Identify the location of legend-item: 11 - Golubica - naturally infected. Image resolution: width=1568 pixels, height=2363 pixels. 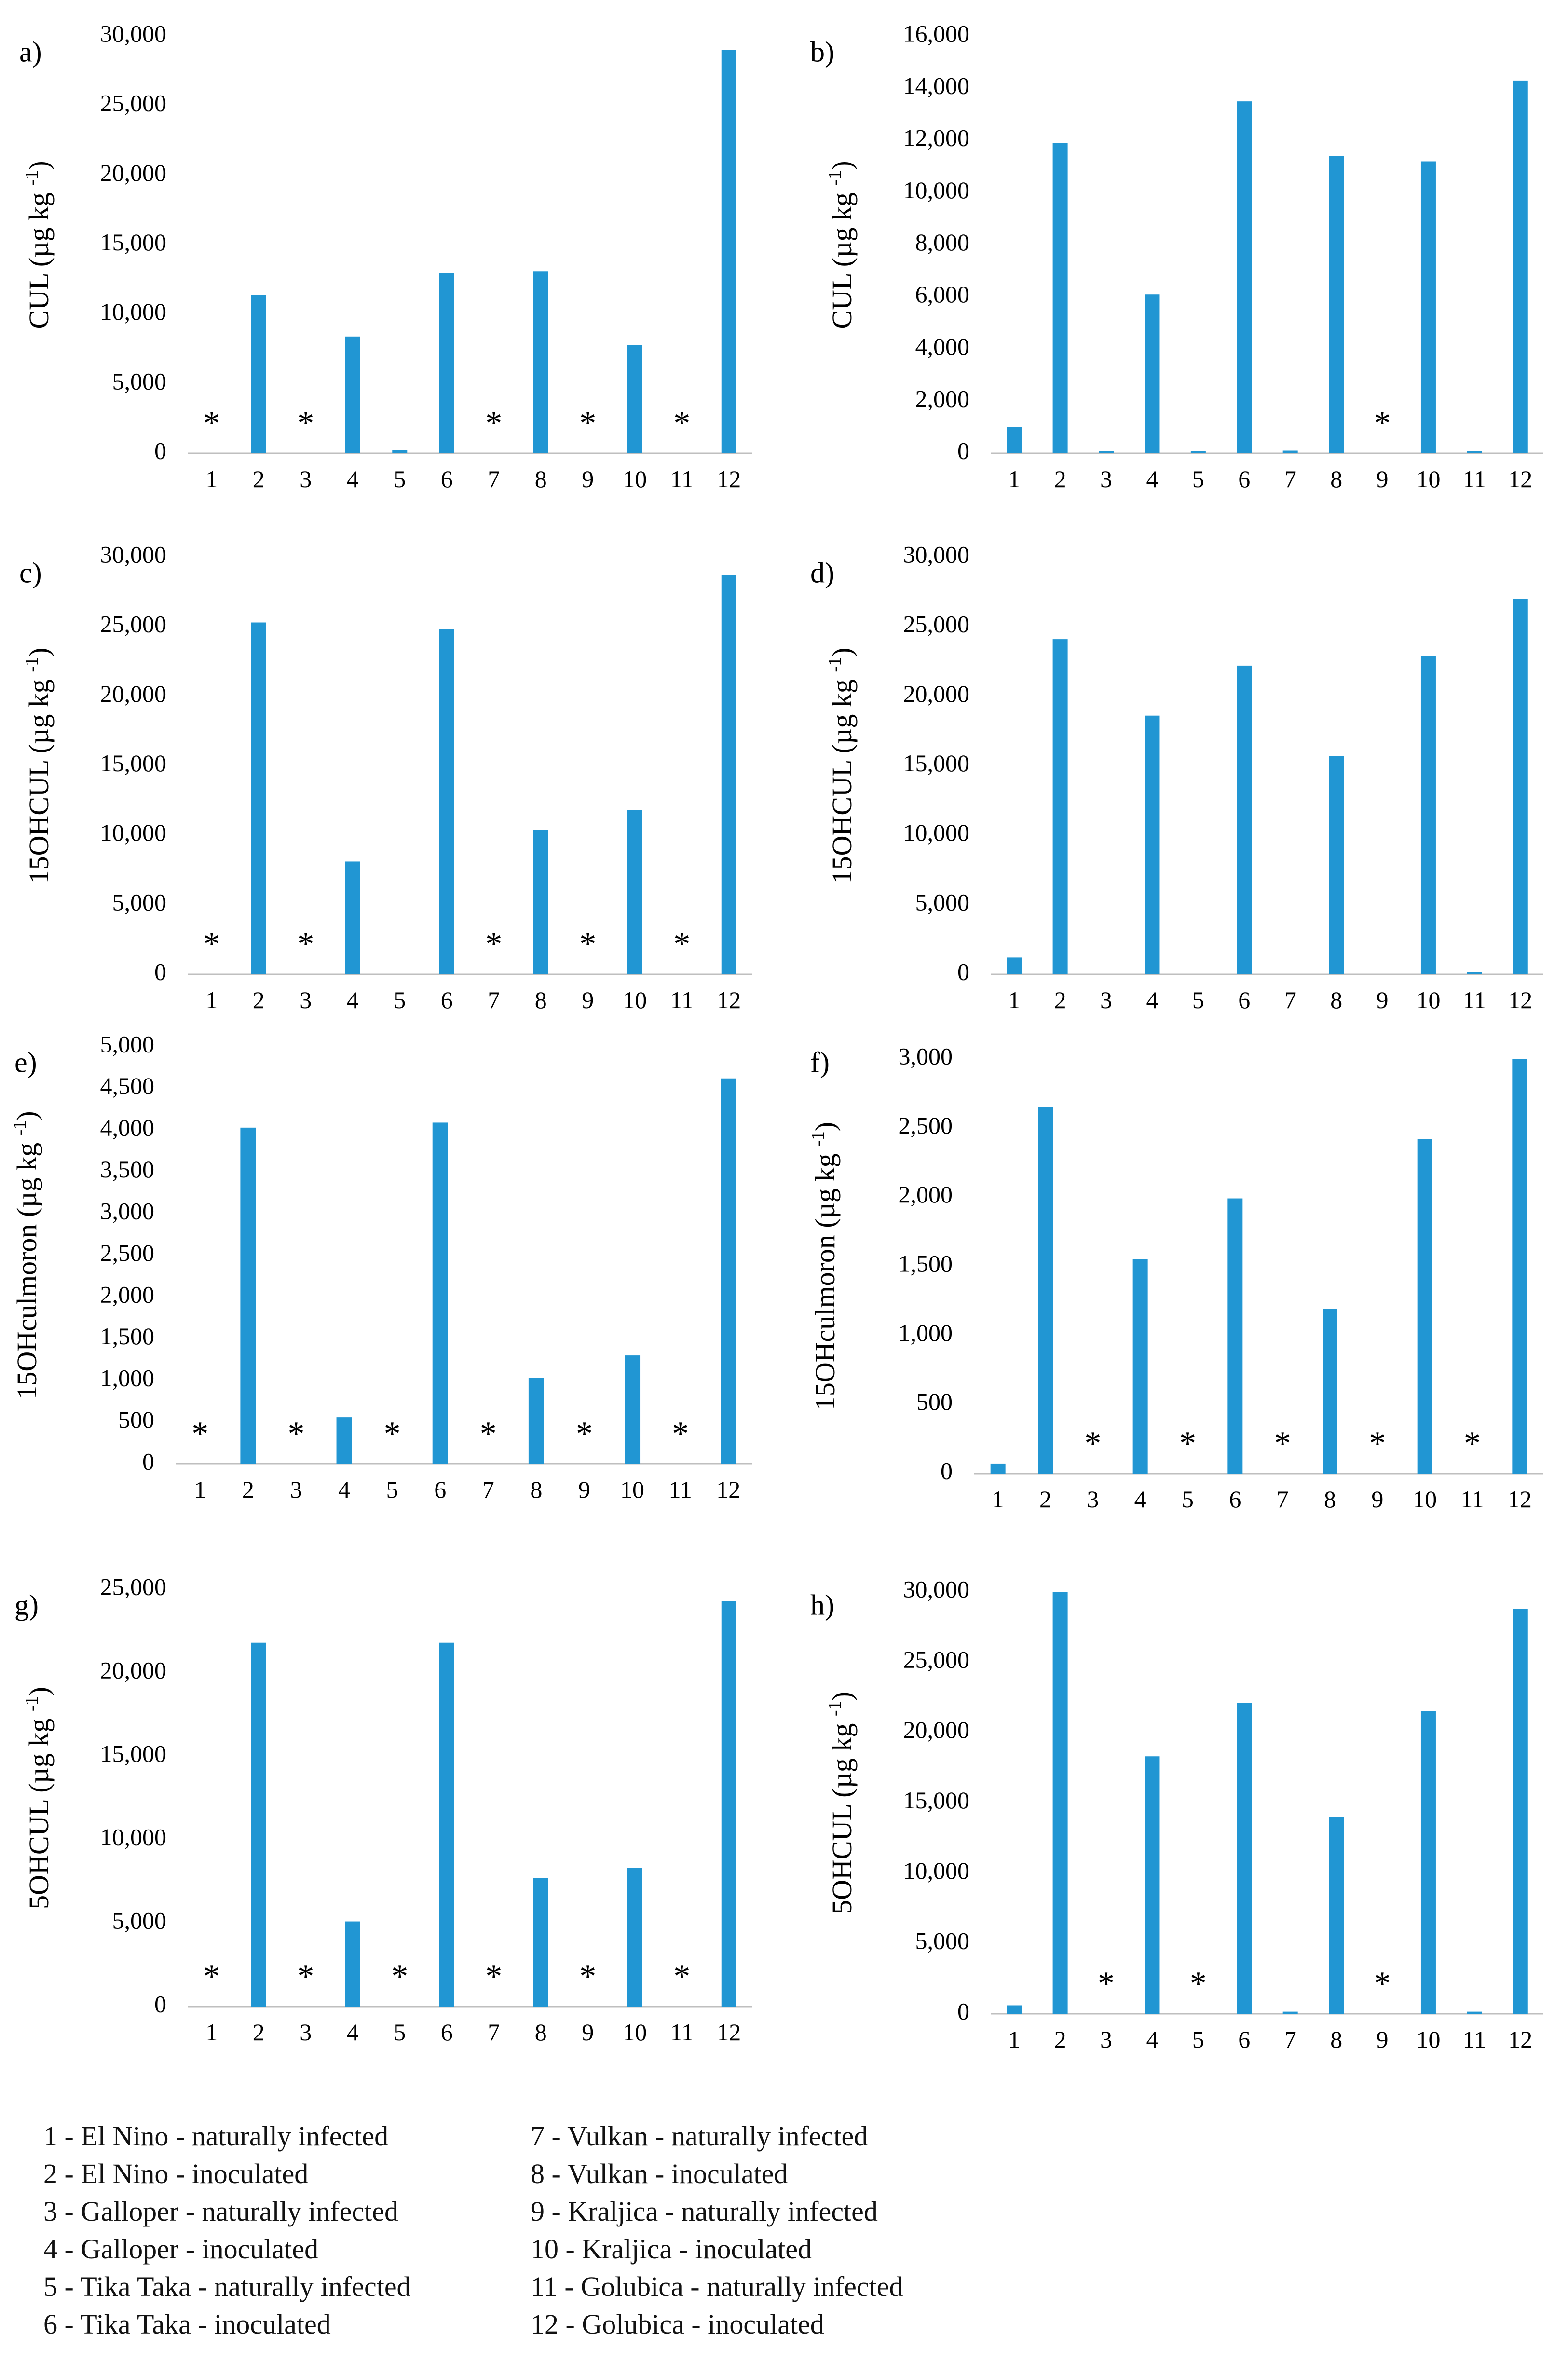
(717, 2286).